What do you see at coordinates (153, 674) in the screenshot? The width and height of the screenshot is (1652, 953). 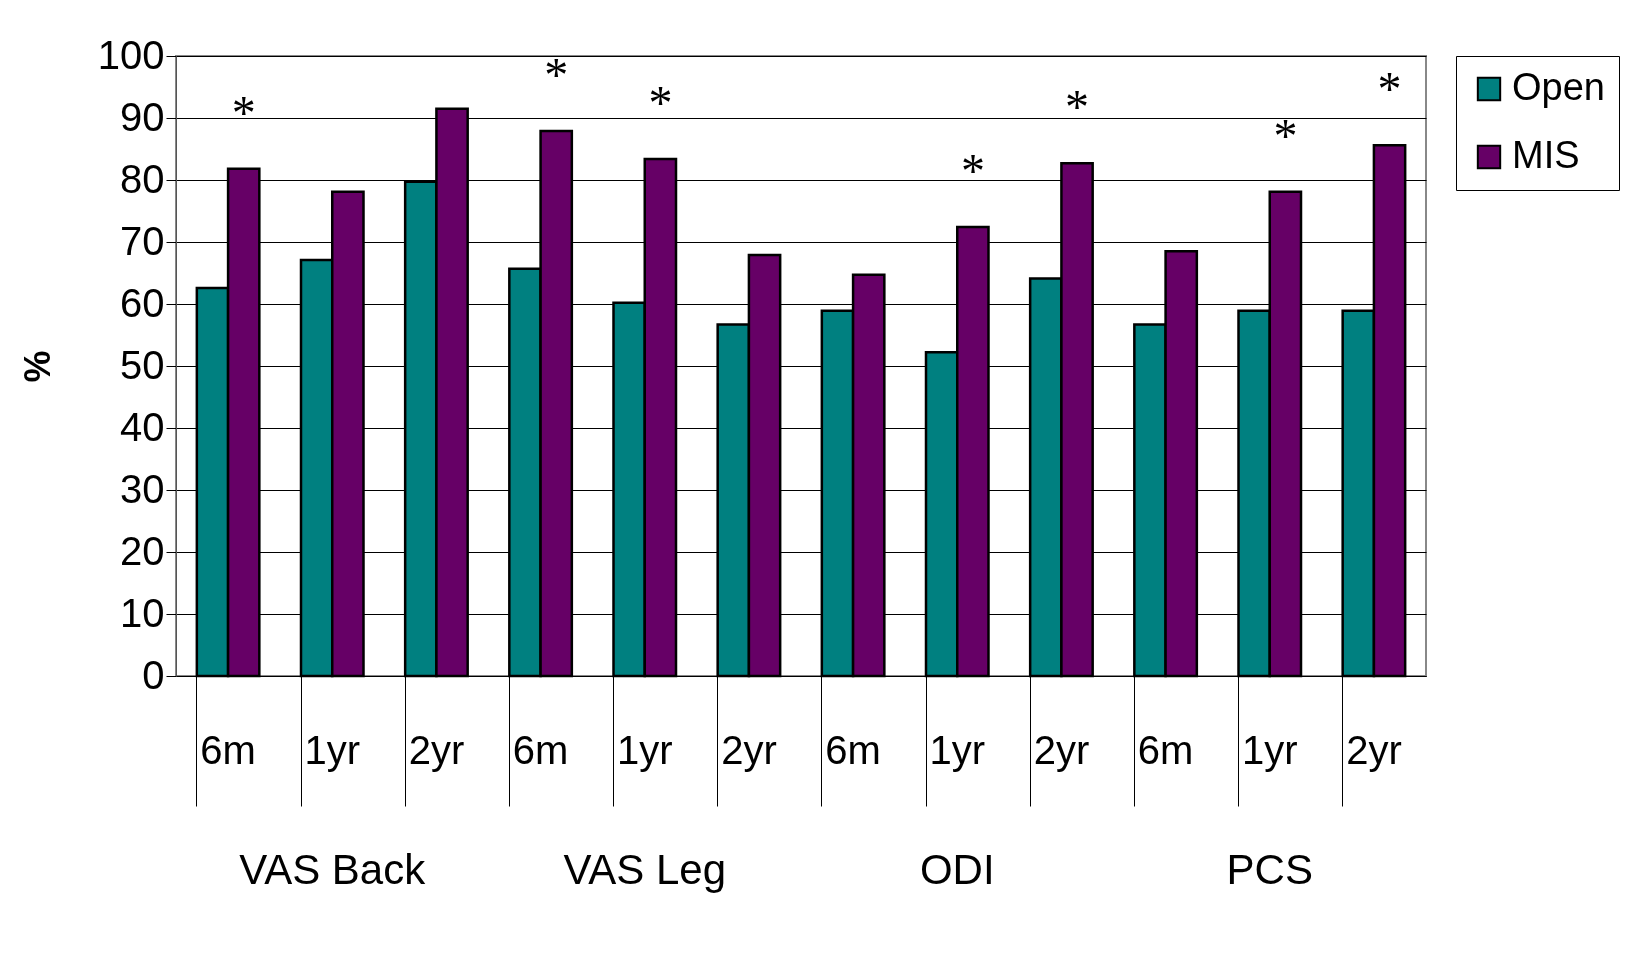 I see `y-tick-label: 0` at bounding box center [153, 674].